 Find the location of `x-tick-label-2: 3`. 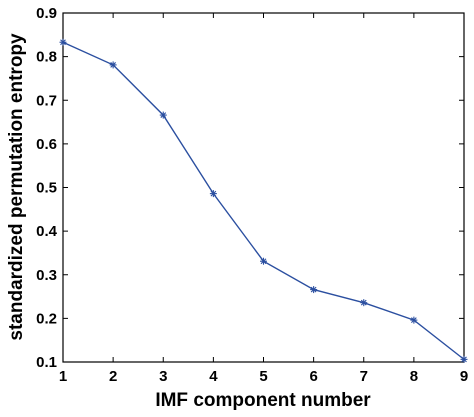

x-tick-label-2: 3 is located at coordinates (163, 376).